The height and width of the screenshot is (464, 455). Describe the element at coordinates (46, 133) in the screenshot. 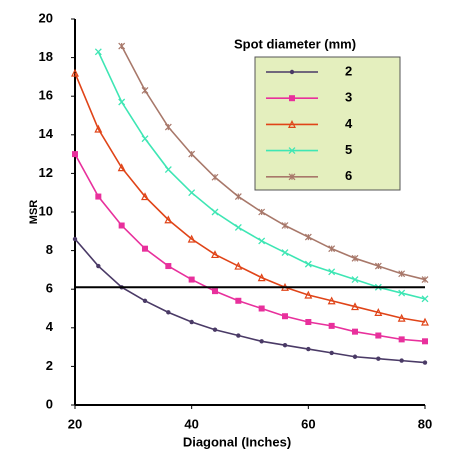

I see `y-tick-label: 14` at that location.